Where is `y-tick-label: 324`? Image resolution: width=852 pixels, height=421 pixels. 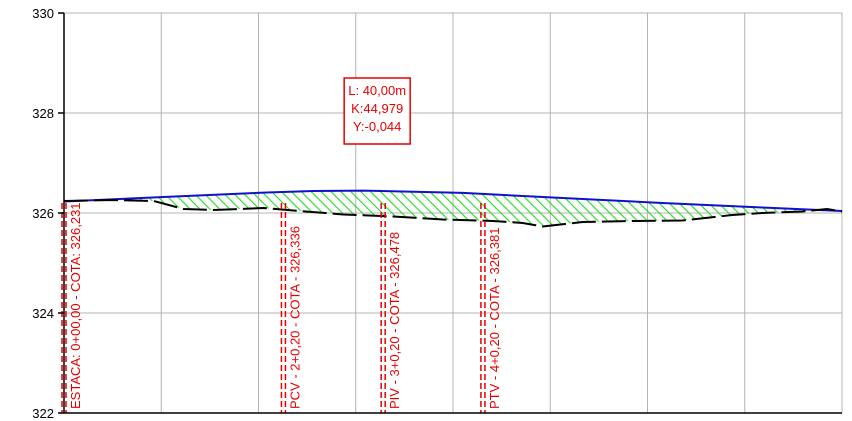 y-tick-label: 324 is located at coordinates (43, 313).